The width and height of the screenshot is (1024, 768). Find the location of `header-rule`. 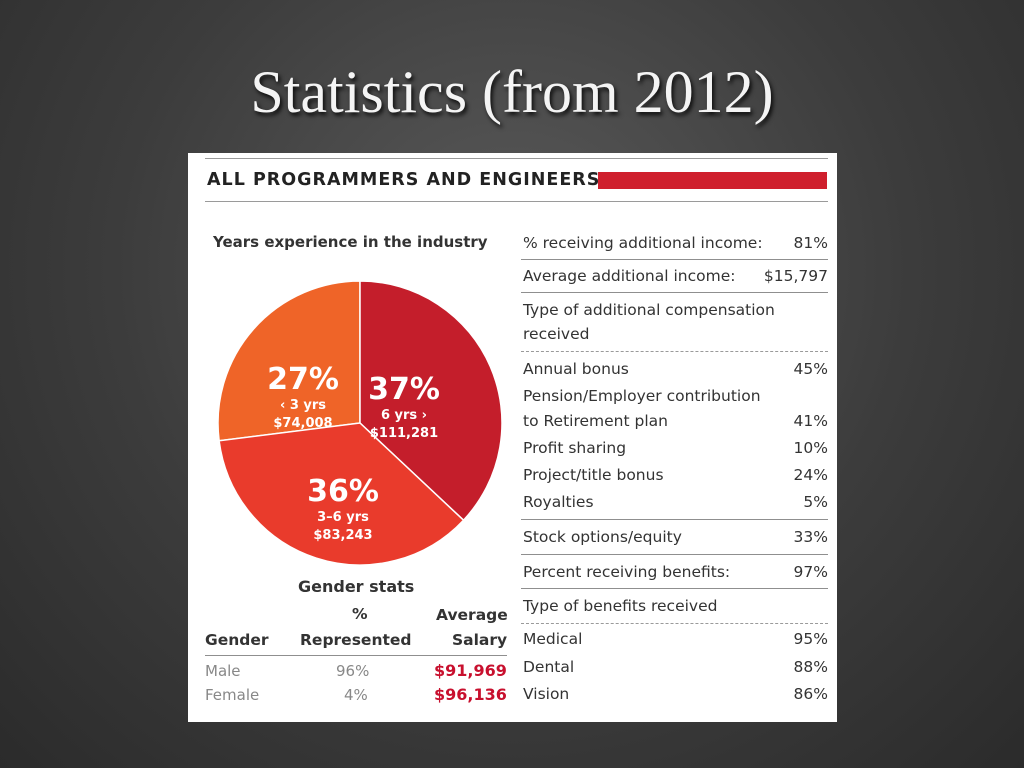

header-rule is located at coordinates (516, 201).